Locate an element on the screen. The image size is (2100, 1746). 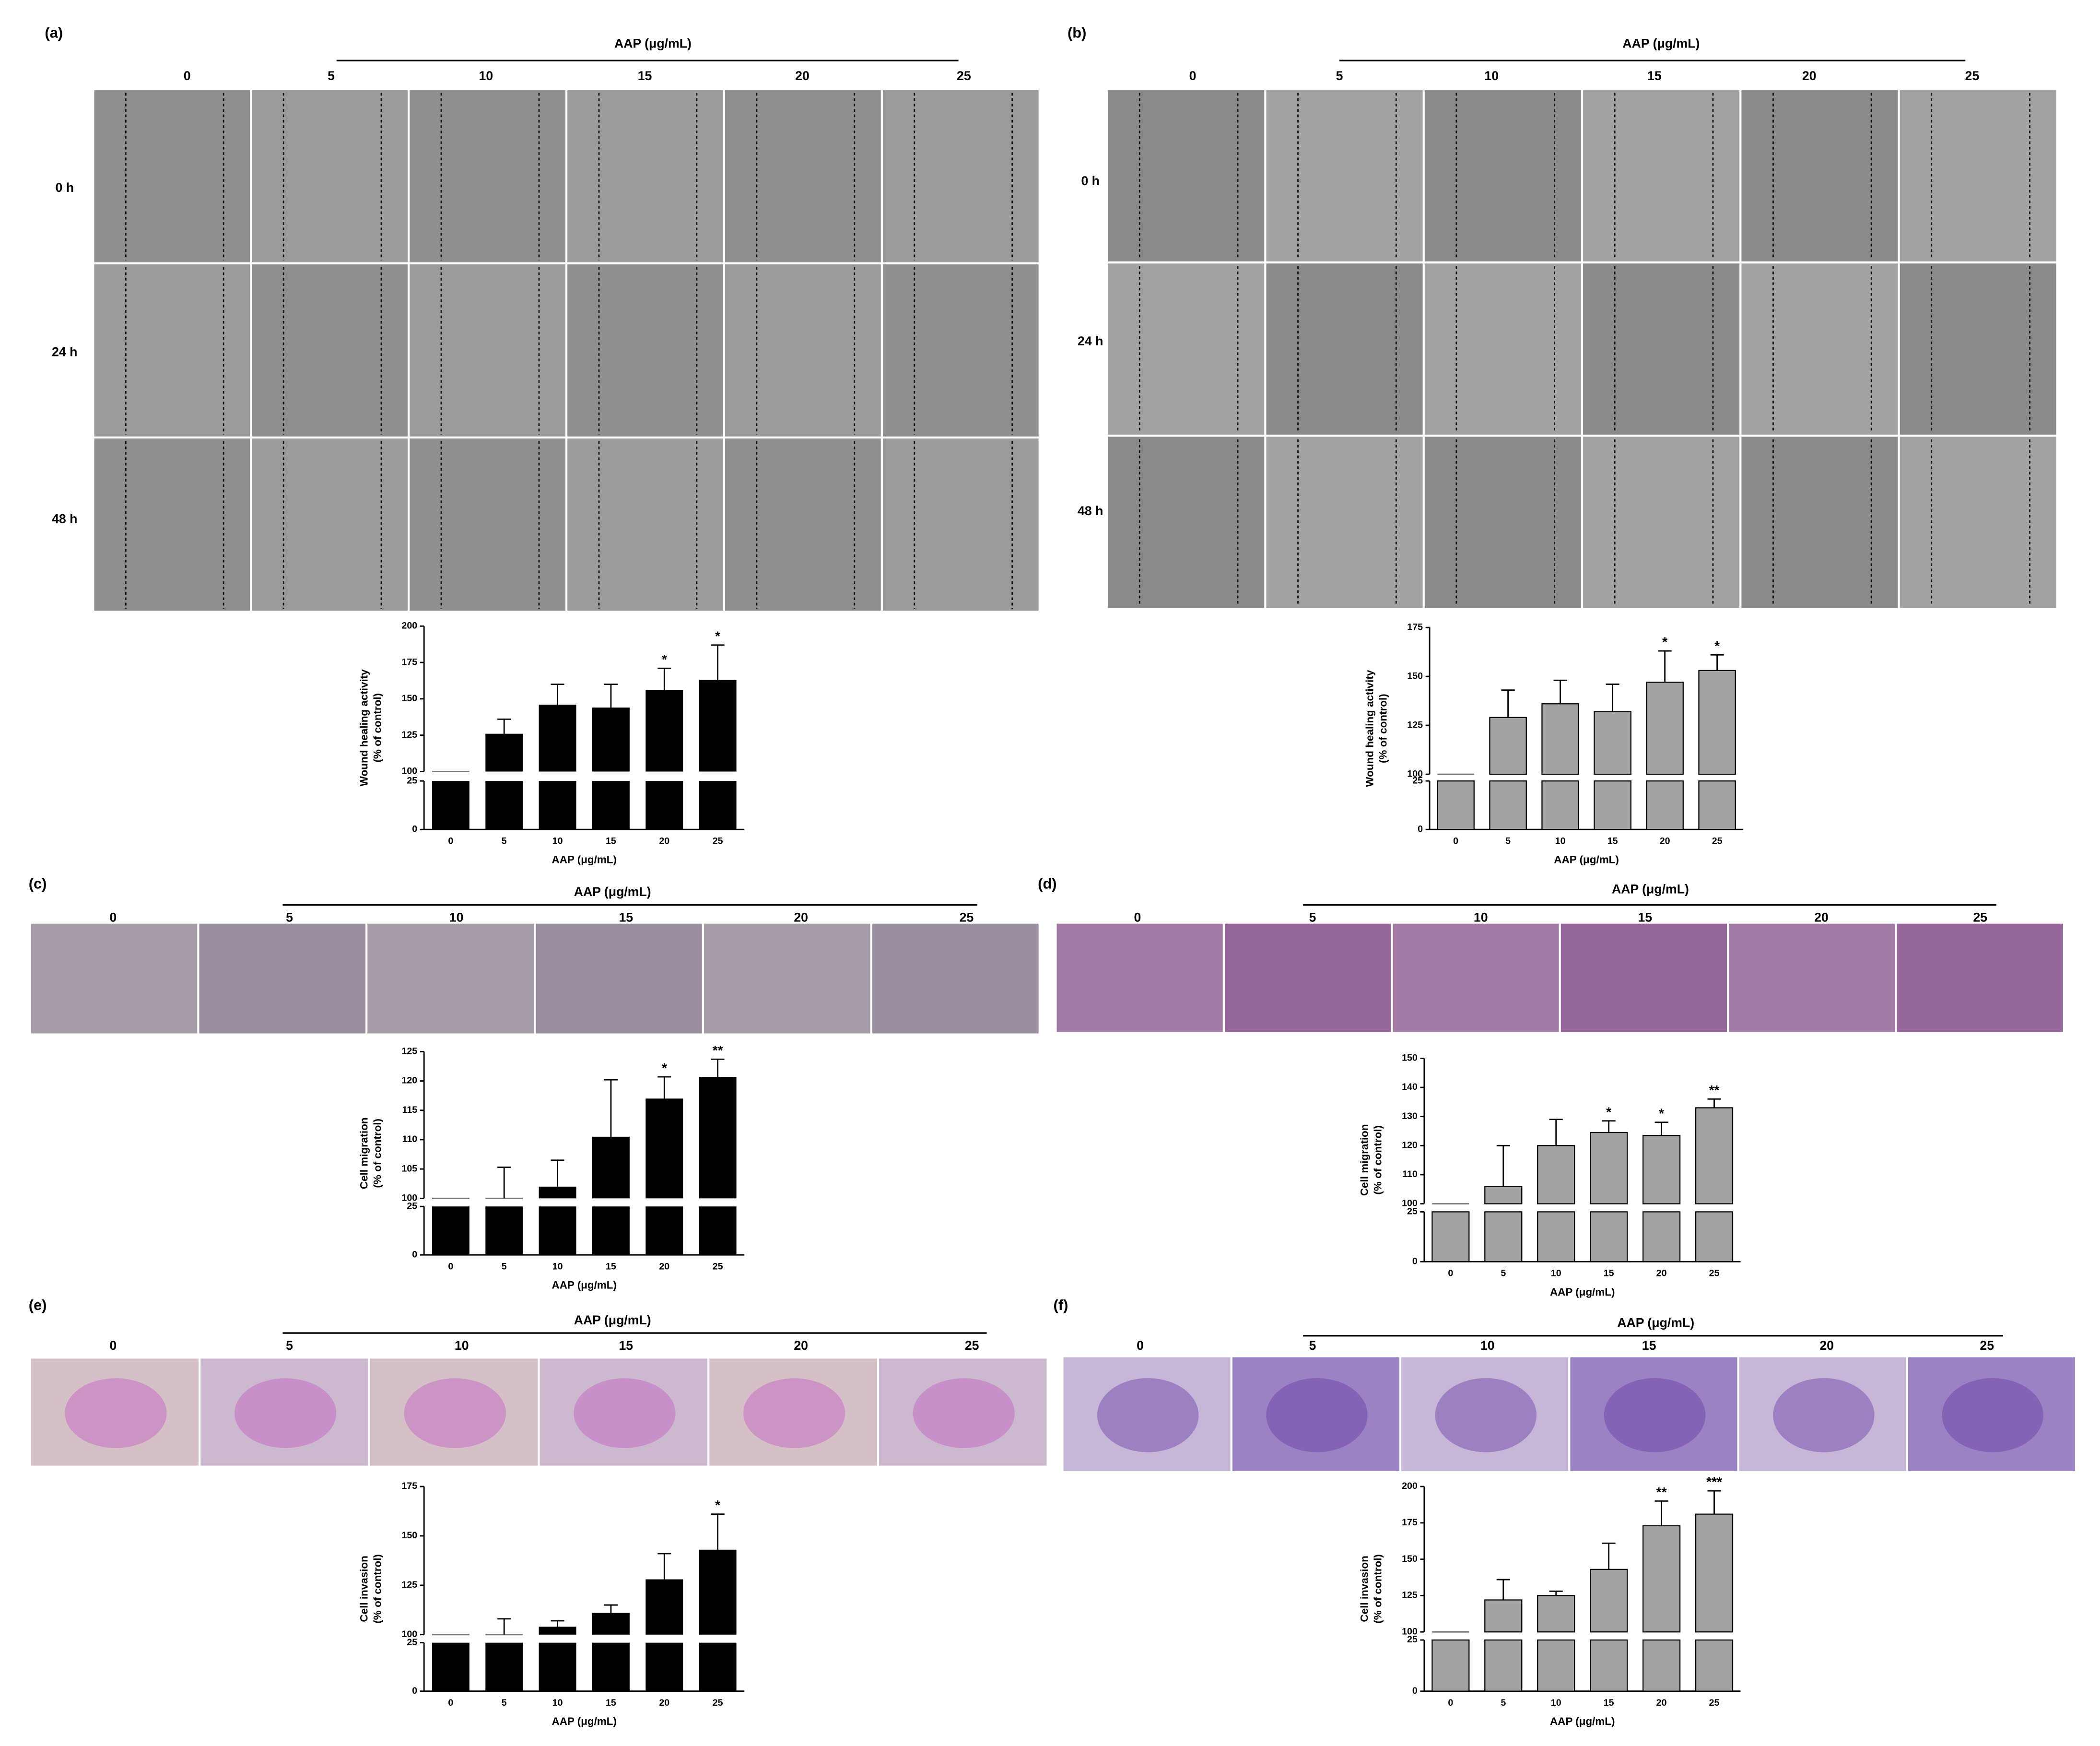
y-axis-label: Wound healing activity is located at coordinates (364, 728).